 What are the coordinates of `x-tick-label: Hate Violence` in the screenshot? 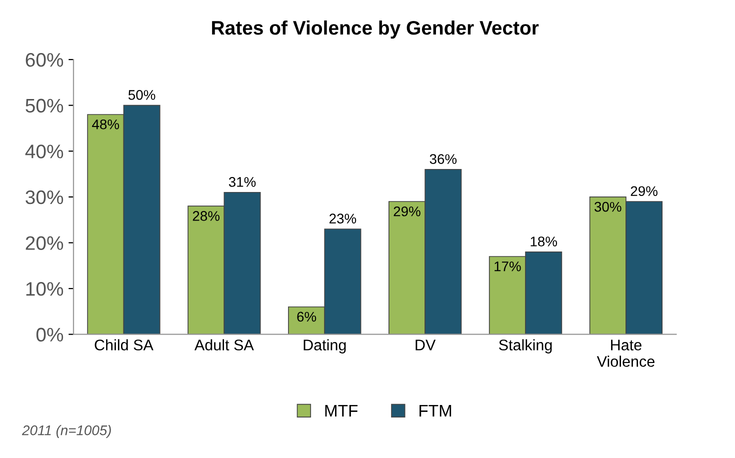 It's located at (625, 353).